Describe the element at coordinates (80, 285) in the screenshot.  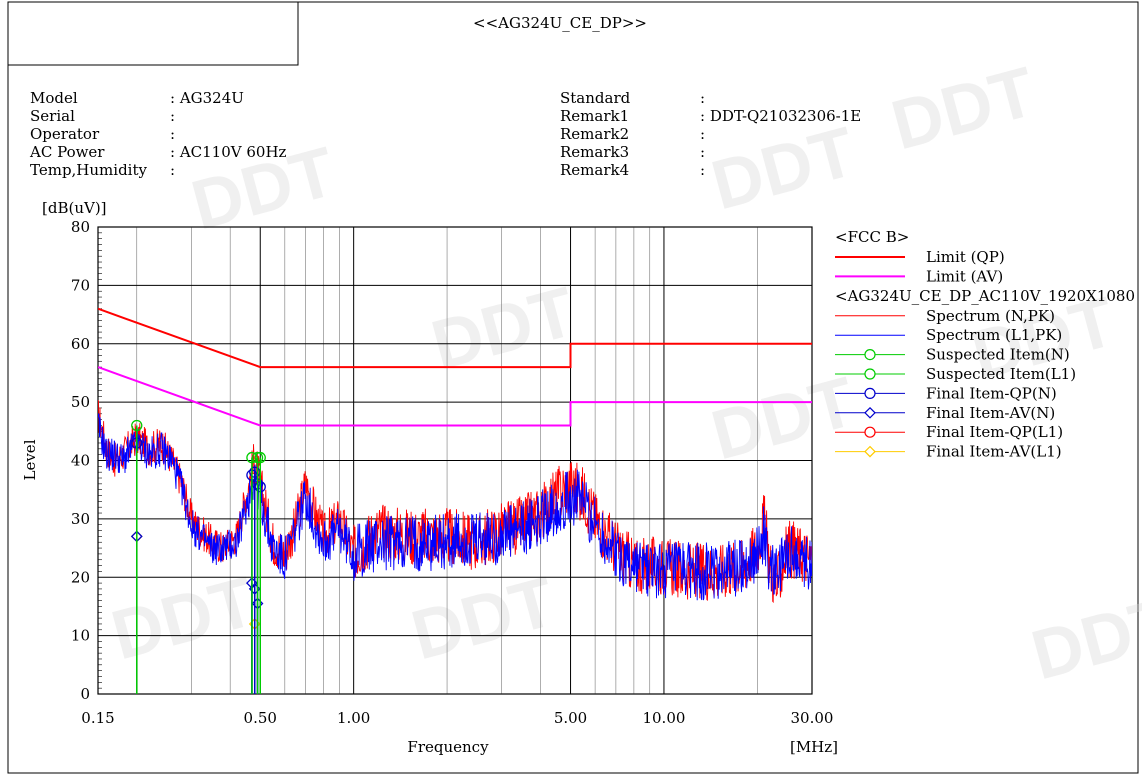
I see `y-tick-label: 70` at that location.